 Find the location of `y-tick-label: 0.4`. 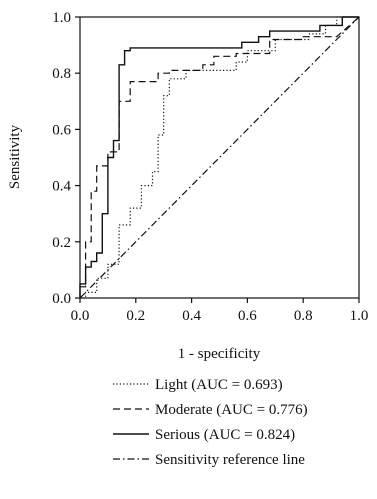

y-tick-label: 0.4 is located at coordinates (61, 187).